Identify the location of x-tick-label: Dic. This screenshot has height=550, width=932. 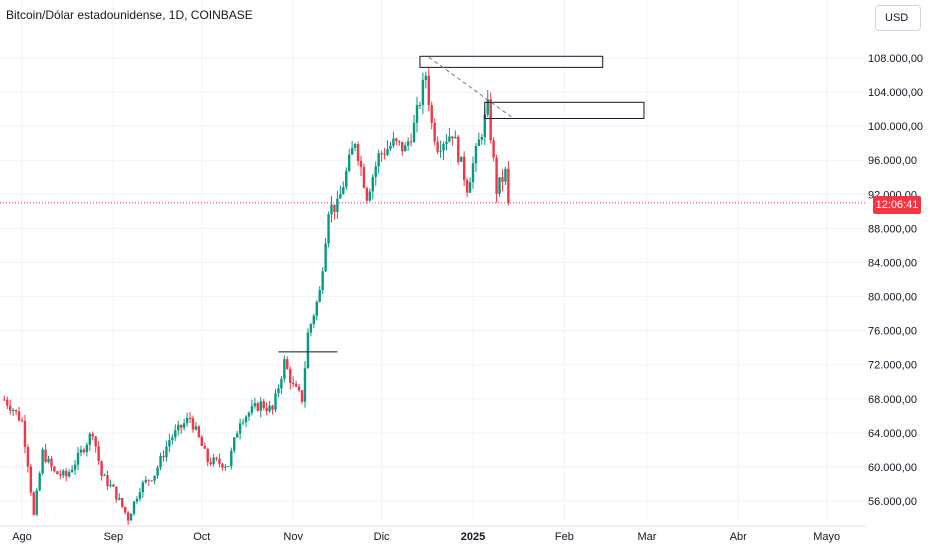
(382, 537).